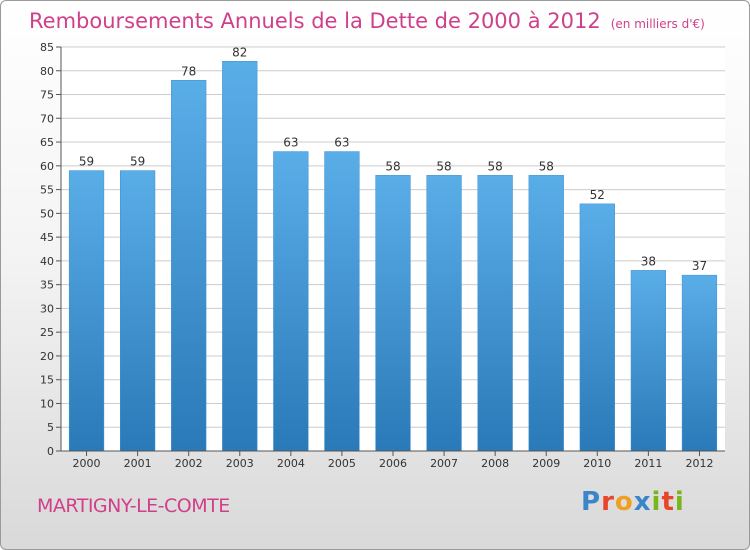 The image size is (750, 550). Describe the element at coordinates (699, 266) in the screenshot. I see `data-label: 37` at that location.